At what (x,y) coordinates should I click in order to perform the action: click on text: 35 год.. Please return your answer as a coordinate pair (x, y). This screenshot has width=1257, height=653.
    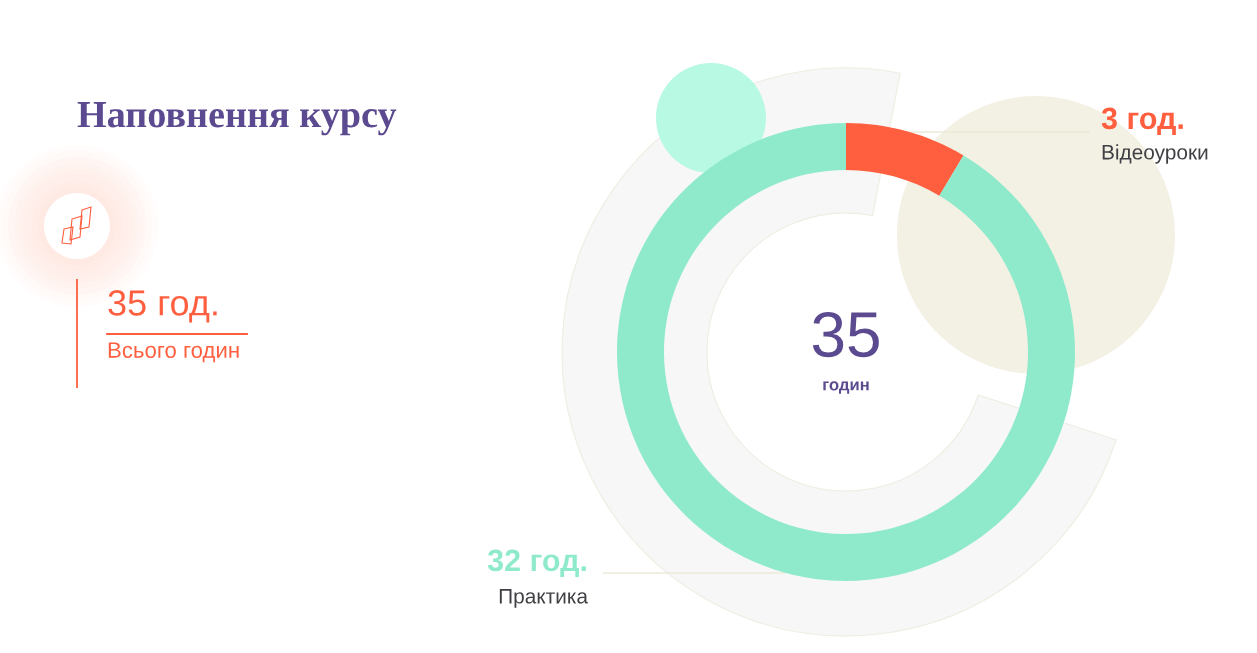
    Looking at the image, I should click on (162, 306).